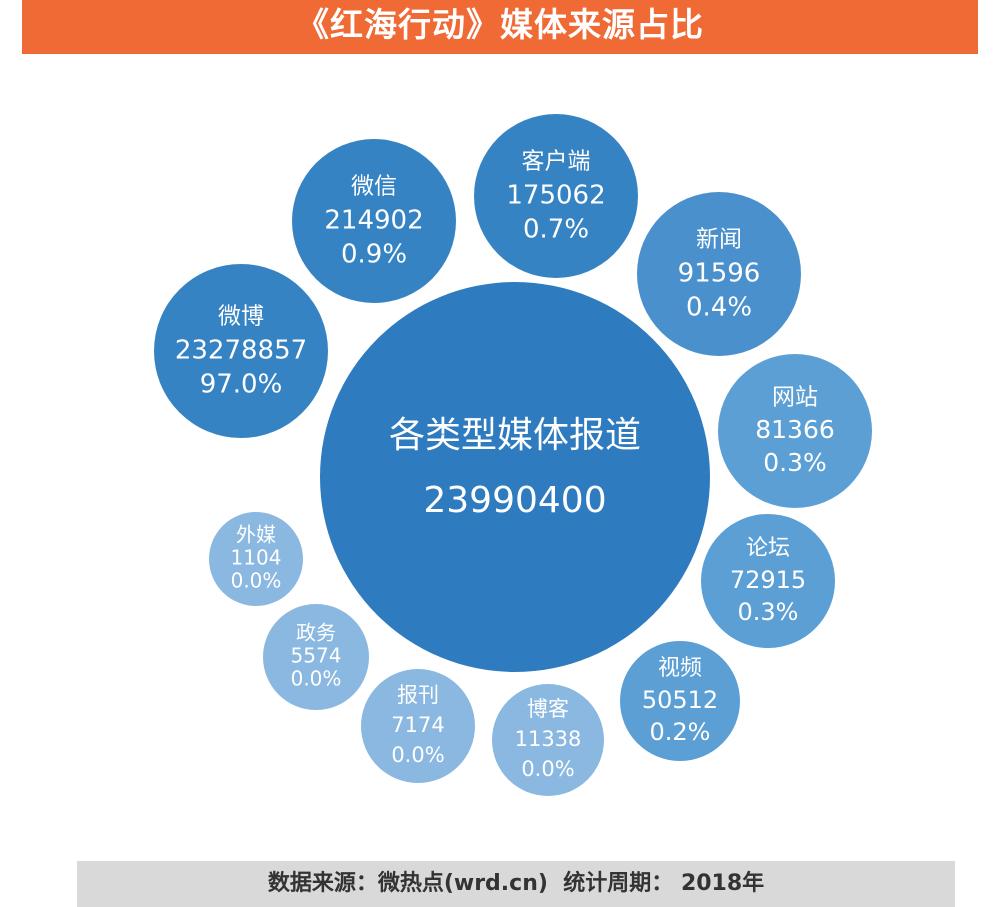  Describe the element at coordinates (514, 500) in the screenshot. I see `bubble-center-value: 23990400` at that location.